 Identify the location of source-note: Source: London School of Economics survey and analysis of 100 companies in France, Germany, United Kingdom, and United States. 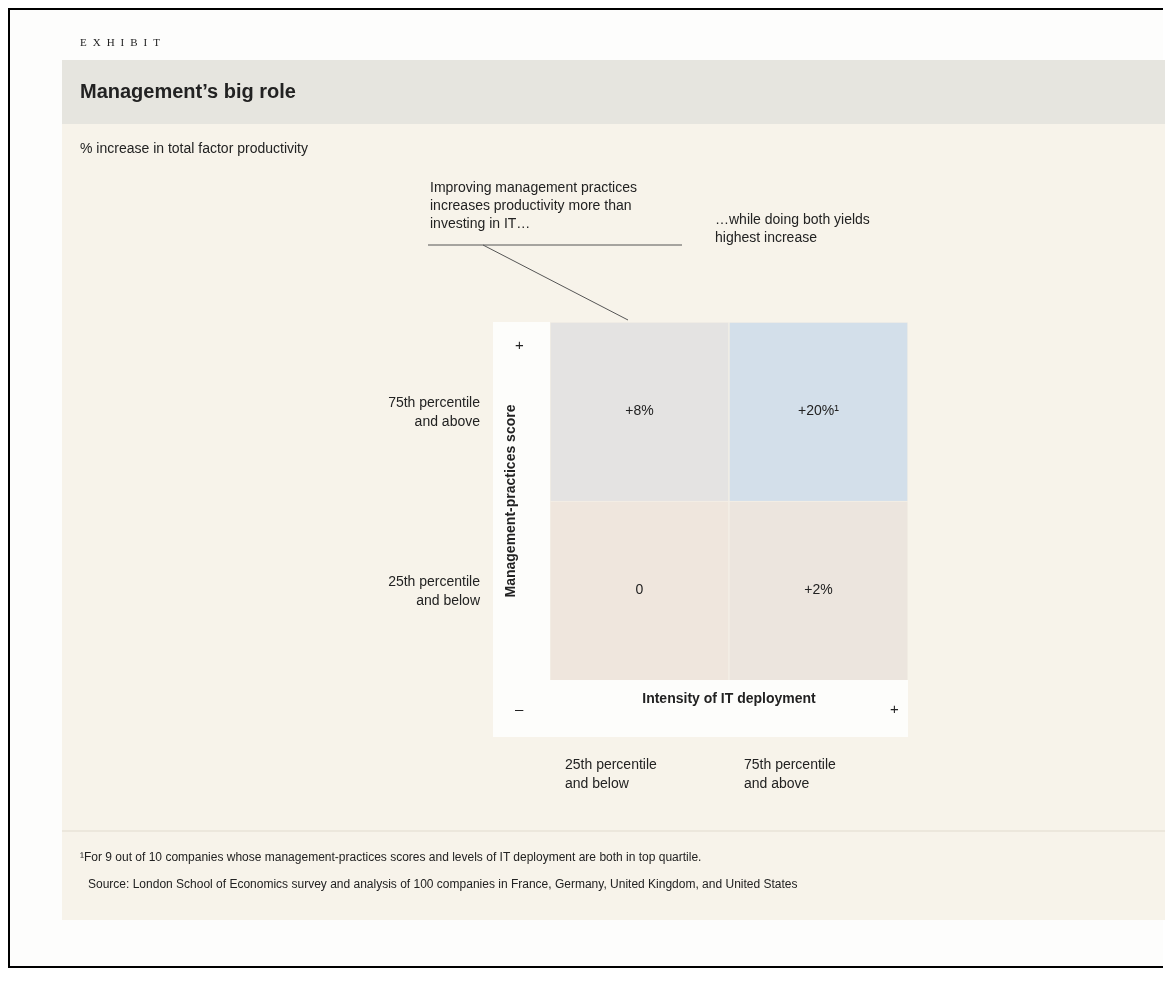
(443, 884).